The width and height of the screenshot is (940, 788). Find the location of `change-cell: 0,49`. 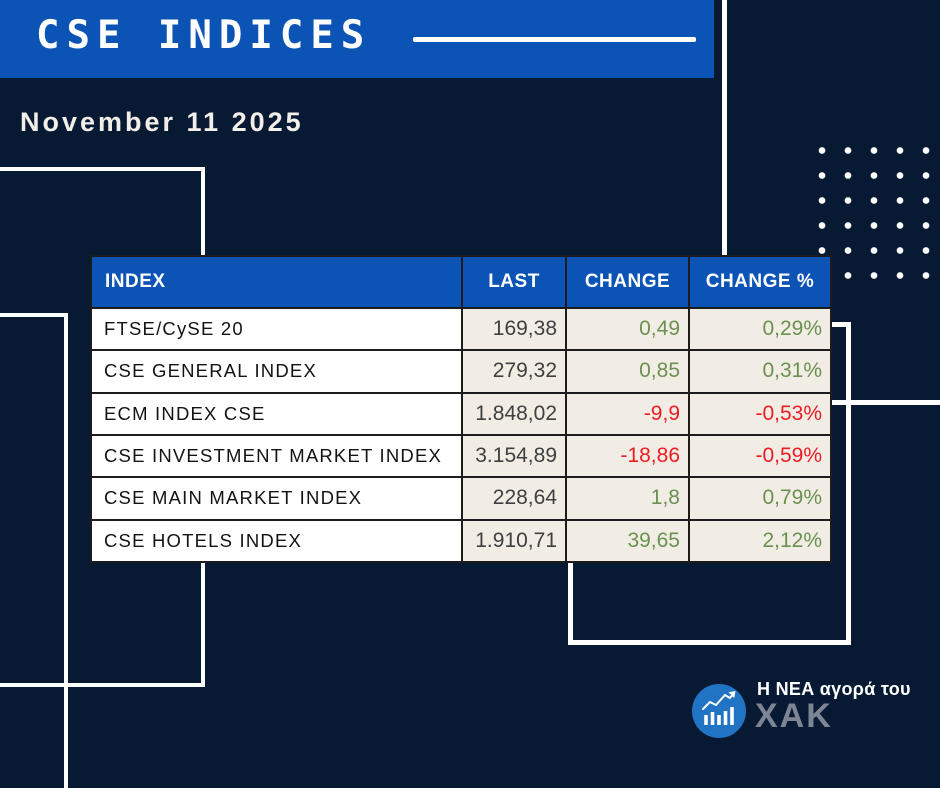

change-cell: 0,49 is located at coordinates (627, 329).